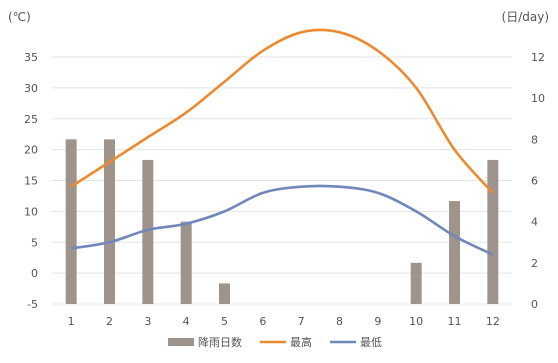 The image size is (558, 363). What do you see at coordinates (377, 321) in the screenshot?
I see `x-tick-label: 9` at bounding box center [377, 321].